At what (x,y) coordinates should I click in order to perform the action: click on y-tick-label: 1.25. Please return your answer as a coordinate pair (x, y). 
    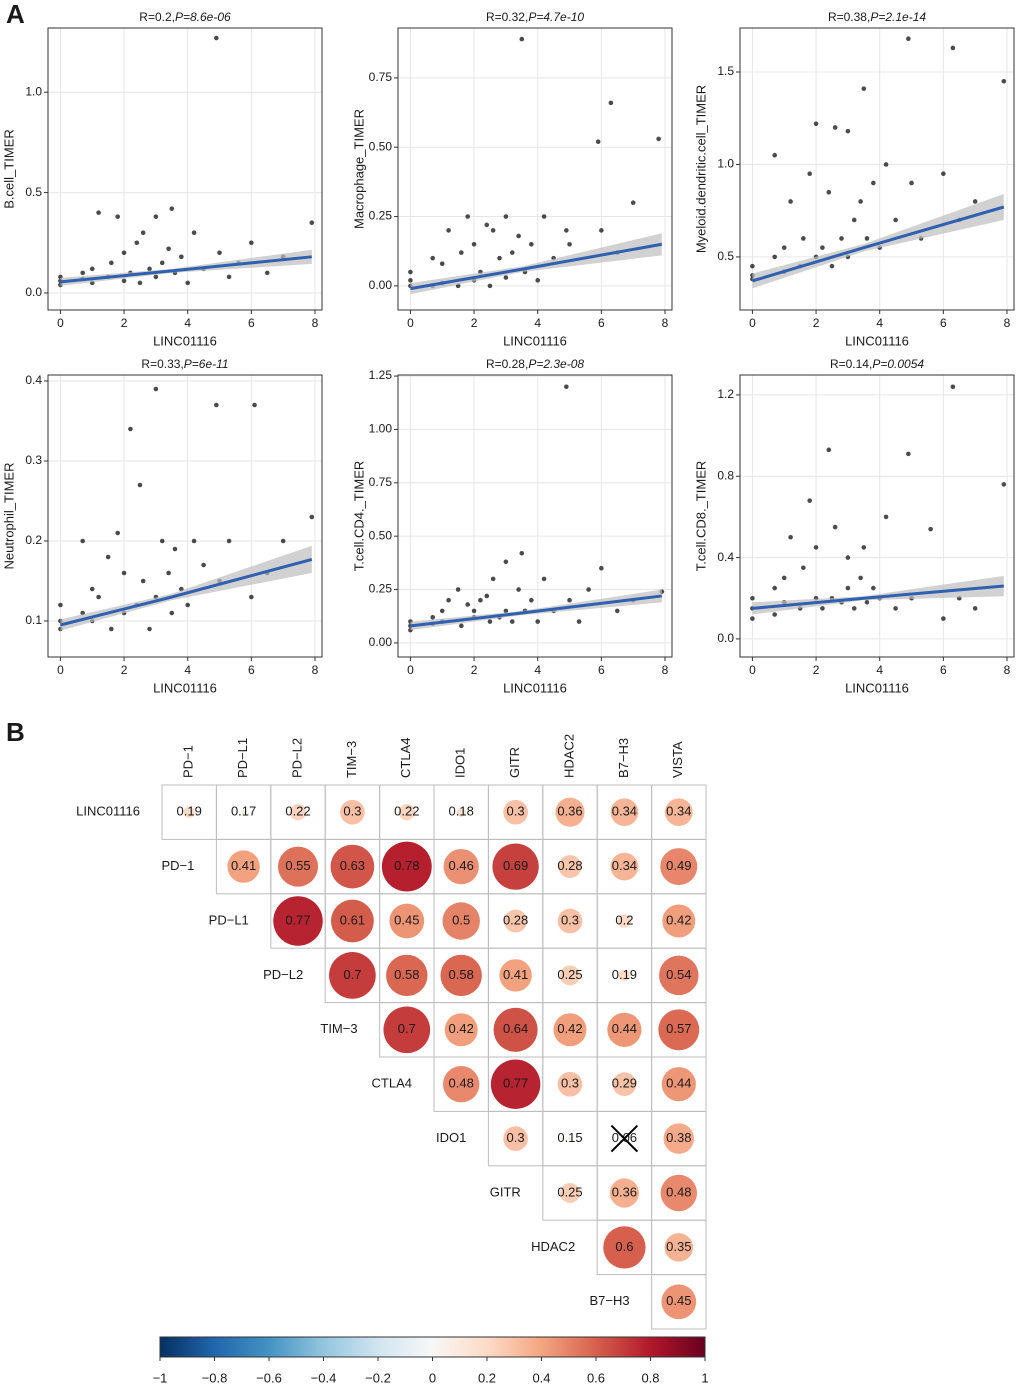
    Looking at the image, I should click on (381, 375).